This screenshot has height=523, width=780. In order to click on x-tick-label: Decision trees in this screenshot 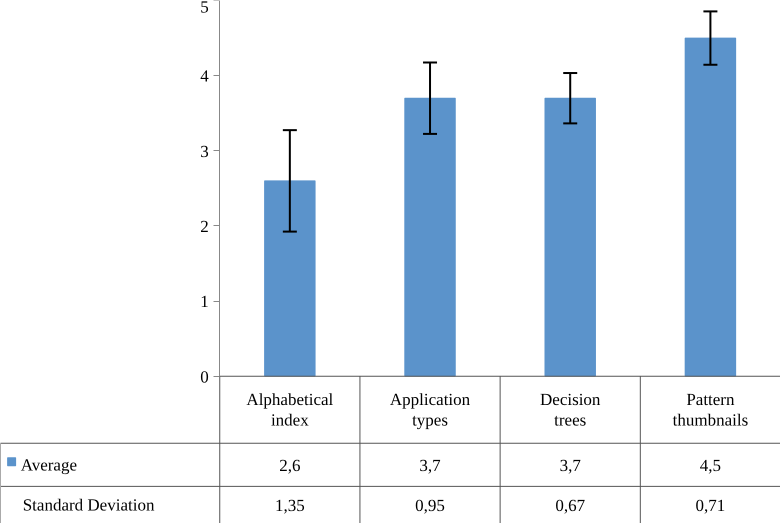, I will do `click(570, 410)`.